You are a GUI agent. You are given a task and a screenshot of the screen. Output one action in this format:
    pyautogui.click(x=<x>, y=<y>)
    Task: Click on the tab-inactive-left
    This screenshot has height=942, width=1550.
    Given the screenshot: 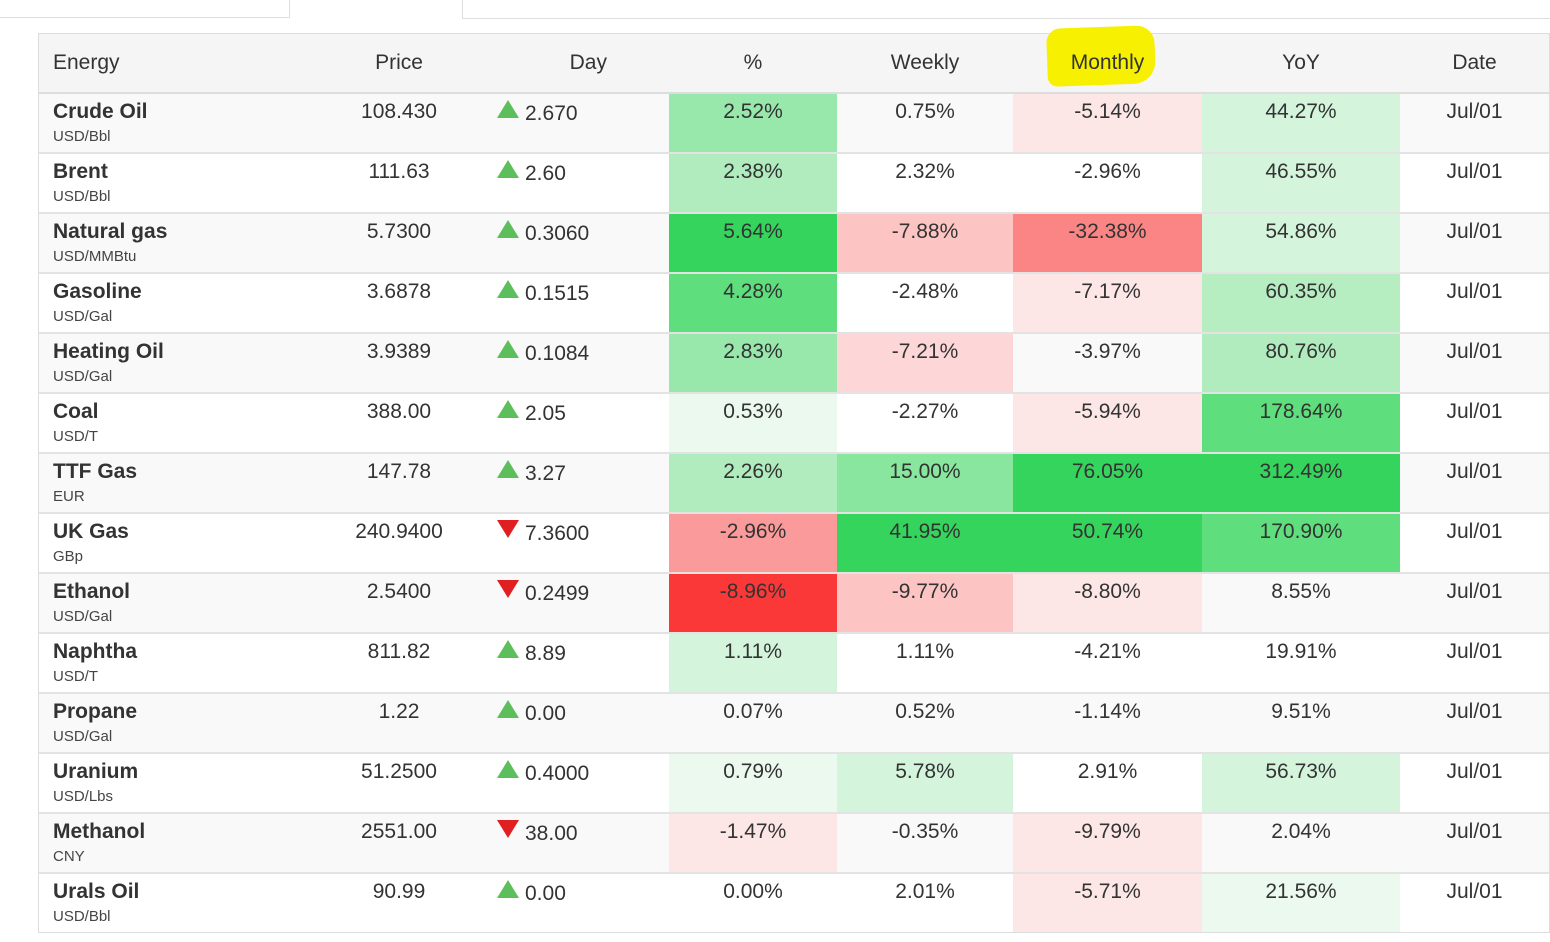 What is the action you would take?
    pyautogui.click(x=145, y=9)
    